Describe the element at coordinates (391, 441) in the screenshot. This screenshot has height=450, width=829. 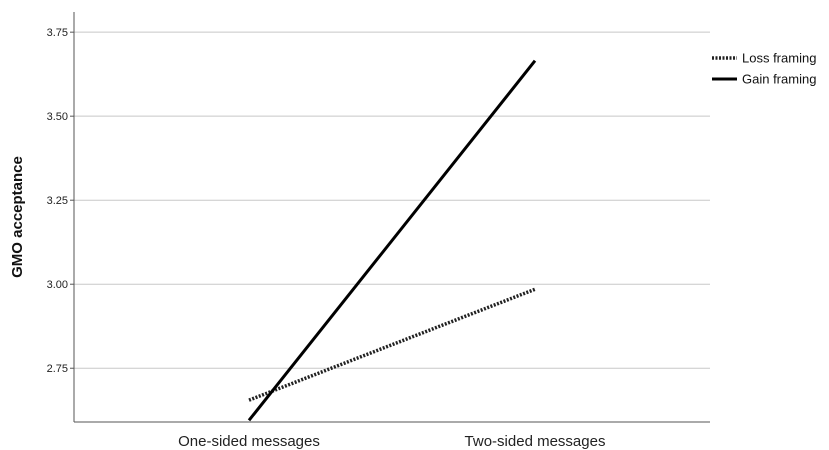
I see `x-category-labels: One-sided messages Two-sided messages` at that location.